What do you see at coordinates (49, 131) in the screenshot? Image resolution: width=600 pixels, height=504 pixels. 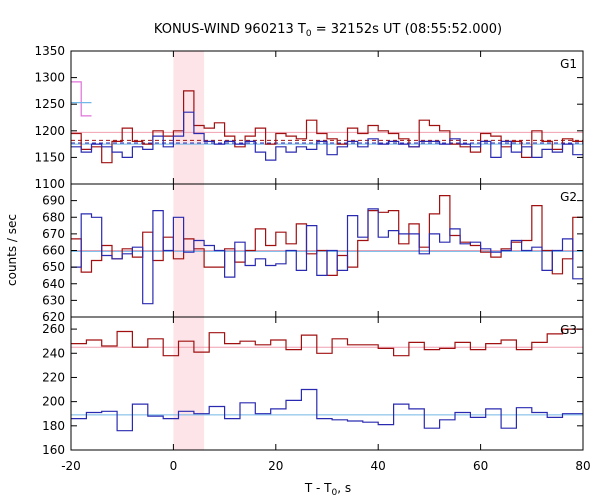 I see `g1-y-tick-label: 1200` at bounding box center [49, 131].